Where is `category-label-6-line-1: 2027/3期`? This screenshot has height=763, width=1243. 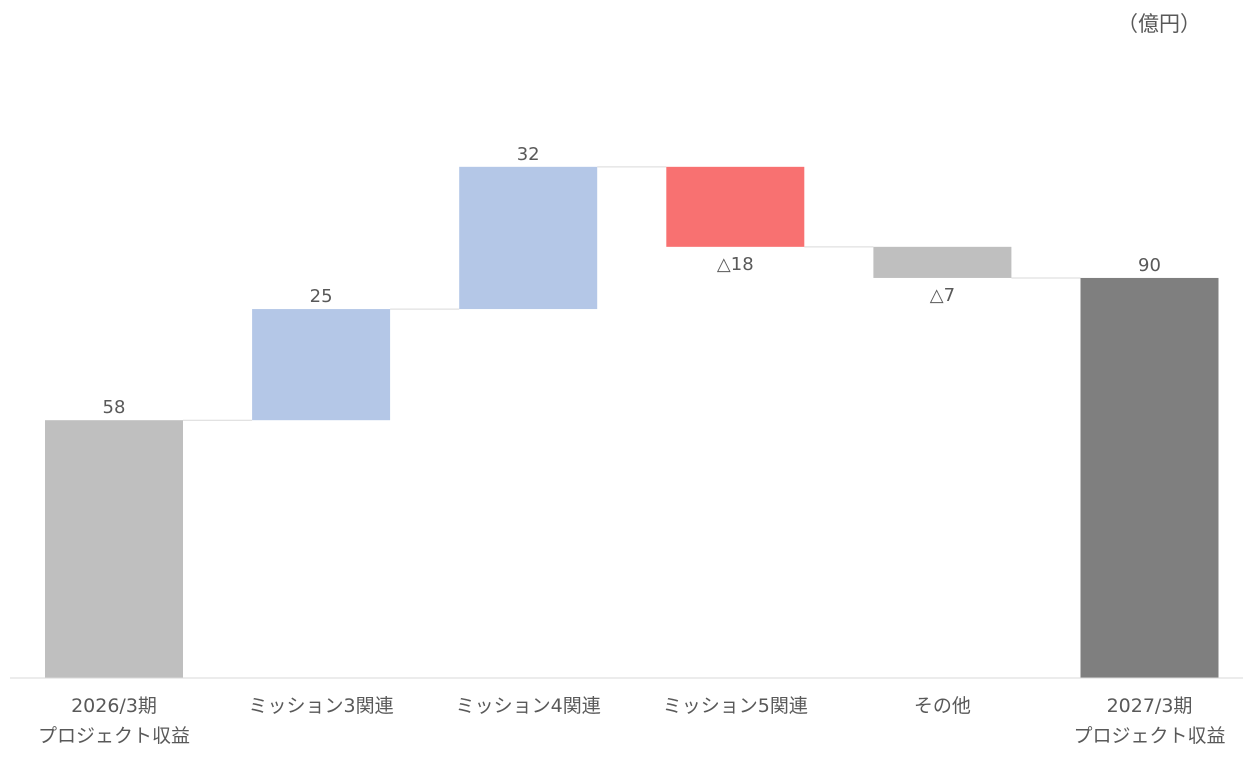 category-label-6-line-1: 2027/3期 is located at coordinates (1150, 706).